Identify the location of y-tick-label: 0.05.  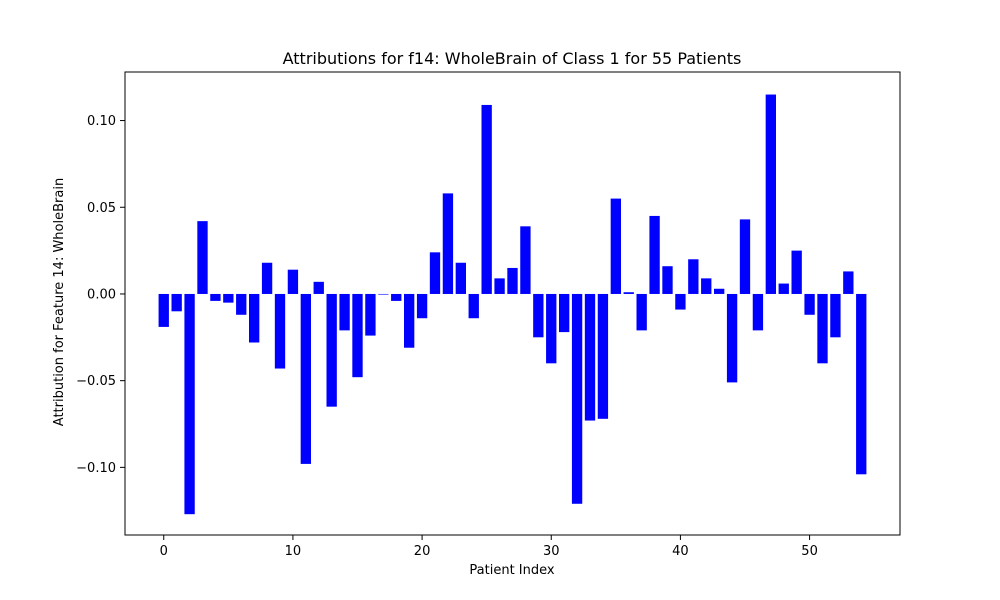
(101, 208).